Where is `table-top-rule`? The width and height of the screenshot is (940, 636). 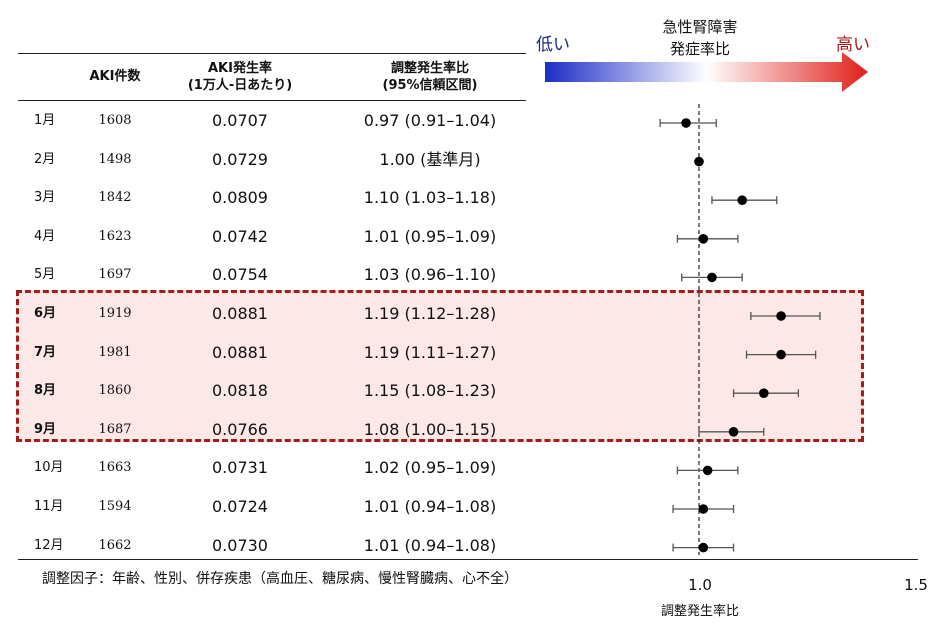
table-top-rule is located at coordinates (272, 53).